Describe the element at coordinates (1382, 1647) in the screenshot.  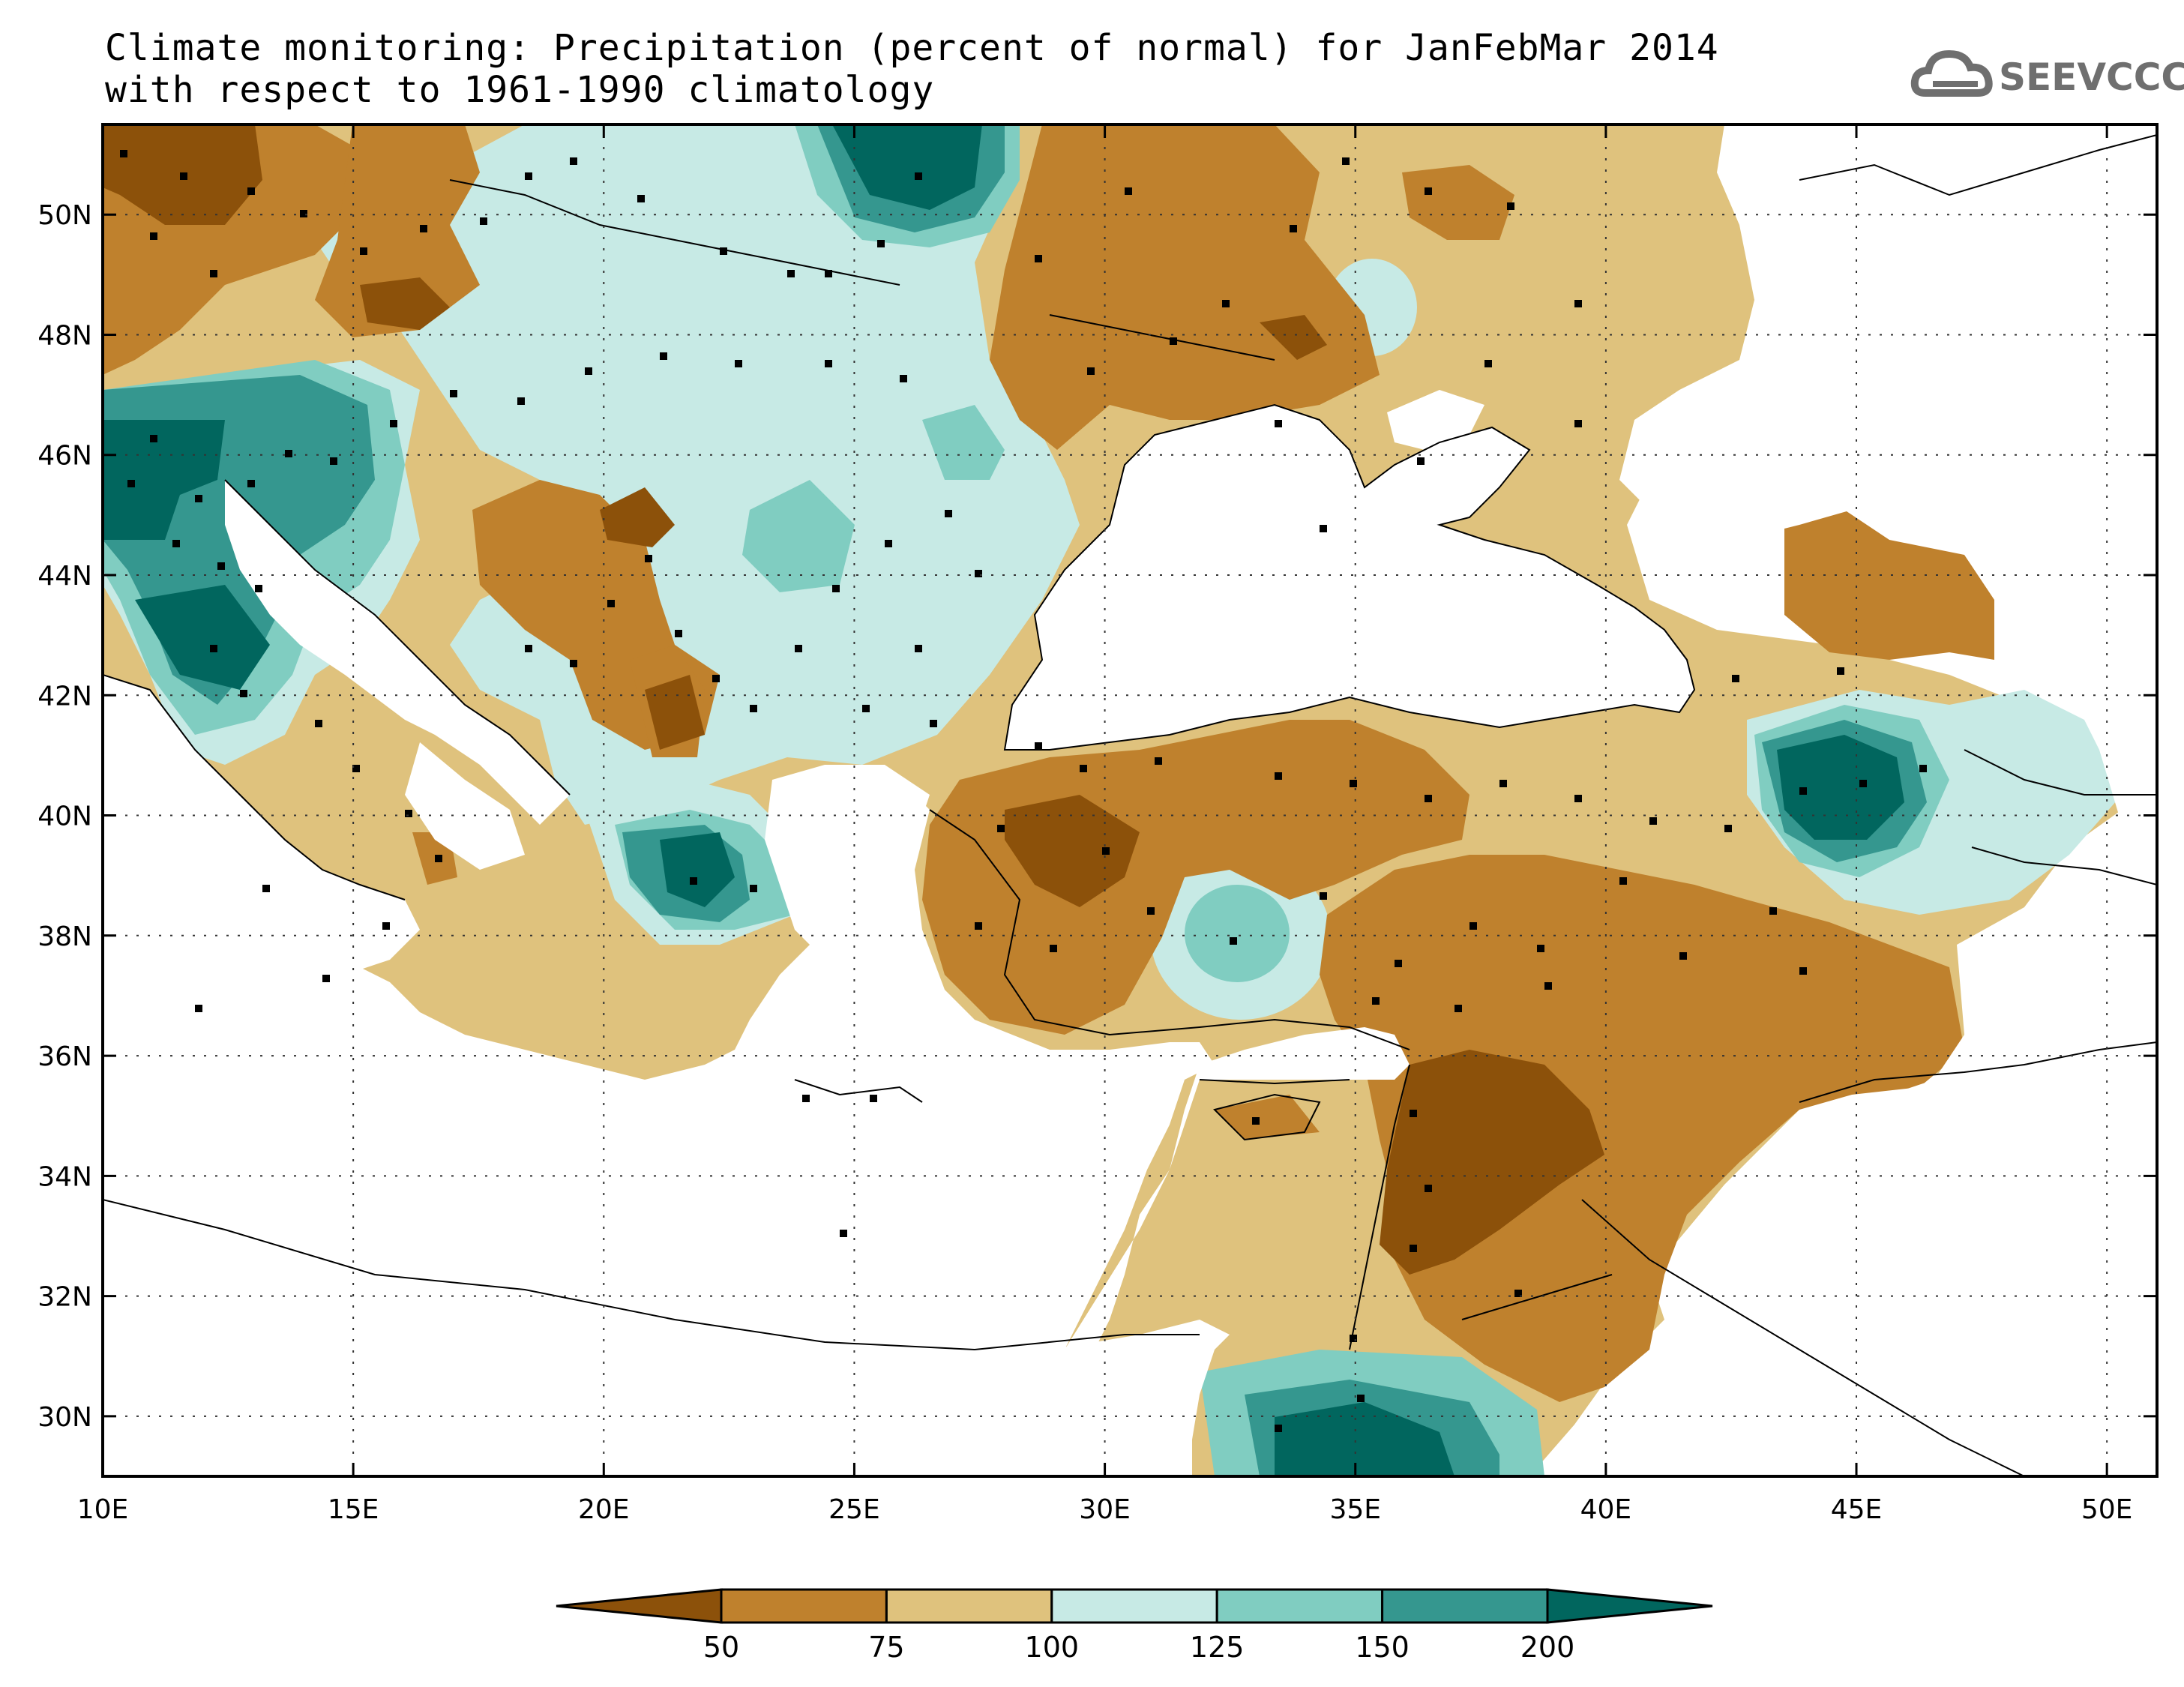
I see `colorbar-label: 150` at that location.